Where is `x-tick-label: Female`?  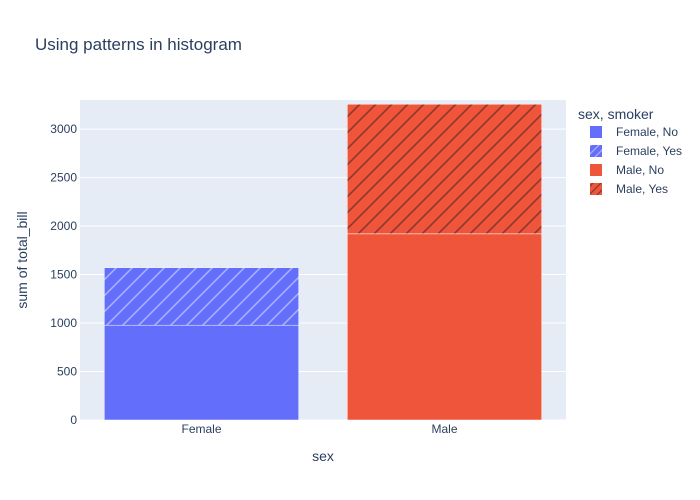 x-tick-label: Female is located at coordinates (201, 429).